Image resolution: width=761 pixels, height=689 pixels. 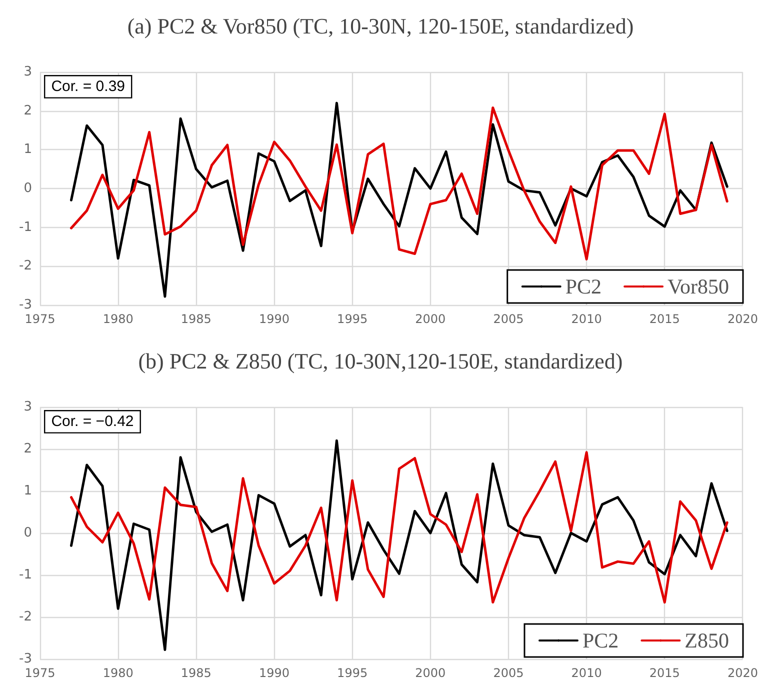 I want to click on legend-label: Vor850, so click(x=698, y=286).